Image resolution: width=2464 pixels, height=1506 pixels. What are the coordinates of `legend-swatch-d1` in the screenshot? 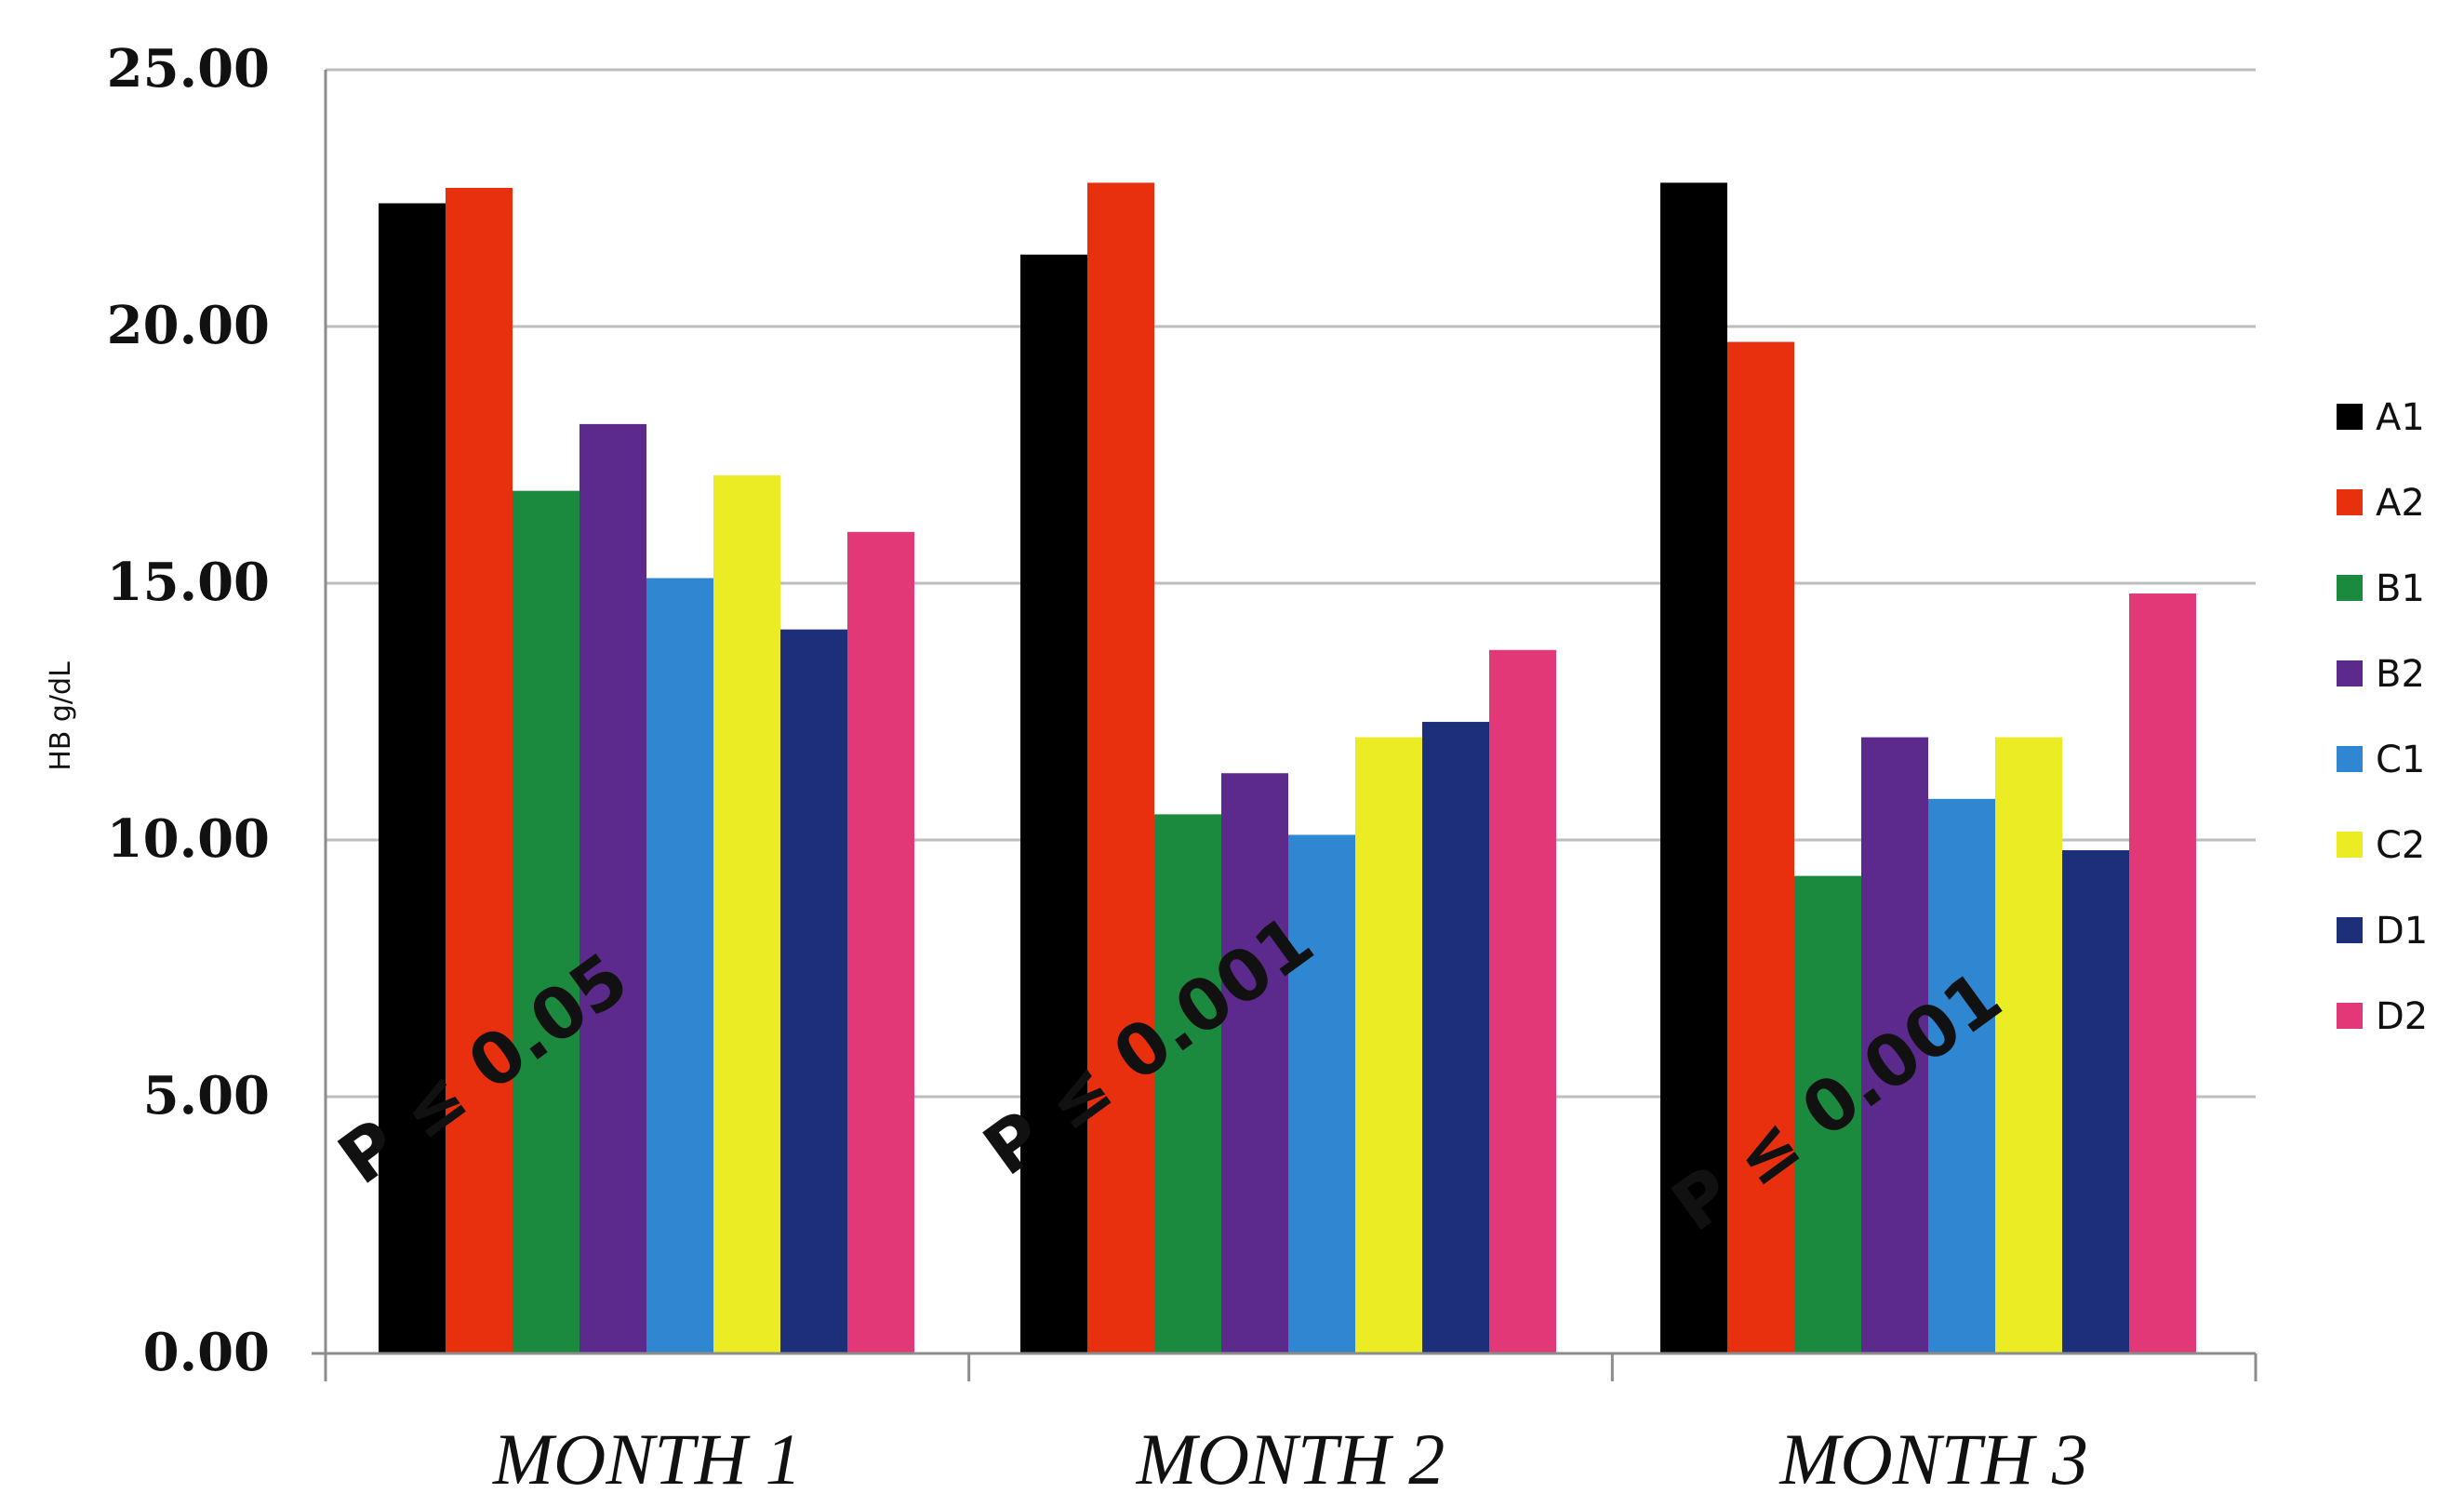 It's located at (2350, 930).